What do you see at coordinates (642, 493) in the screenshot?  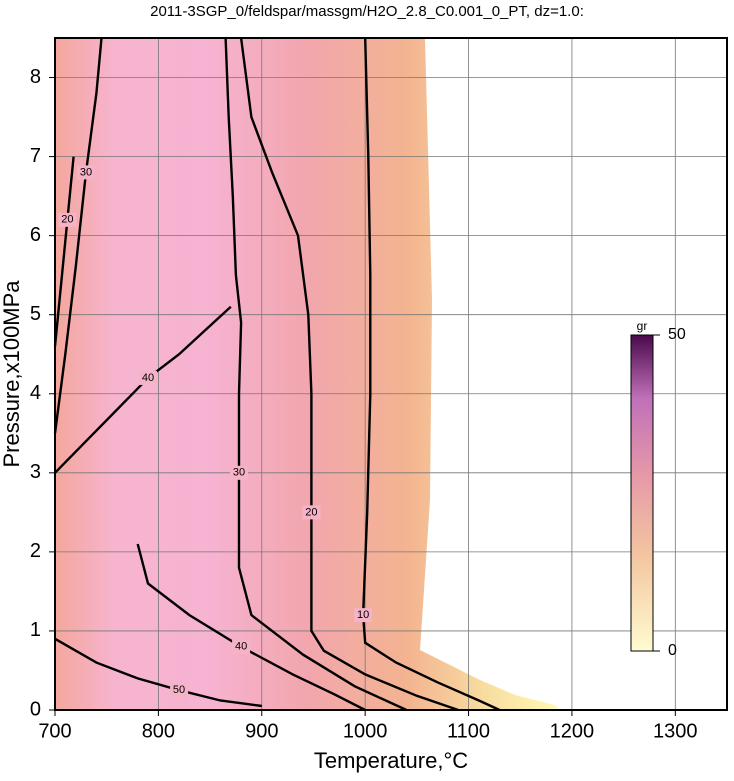 I see `colorbar` at bounding box center [642, 493].